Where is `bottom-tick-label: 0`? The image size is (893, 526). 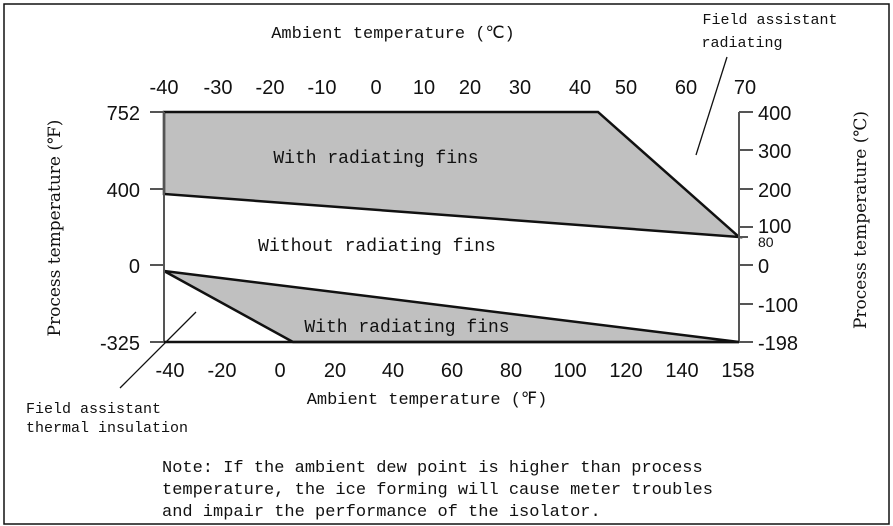 bottom-tick-label: 0 is located at coordinates (279, 371).